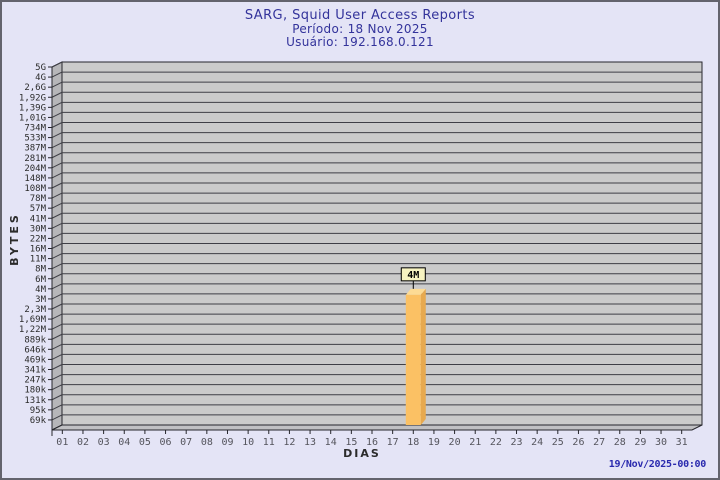 This screenshot has width=720, height=480. What do you see at coordinates (104, 442) in the screenshot?
I see `x-tick-label: 03` at bounding box center [104, 442].